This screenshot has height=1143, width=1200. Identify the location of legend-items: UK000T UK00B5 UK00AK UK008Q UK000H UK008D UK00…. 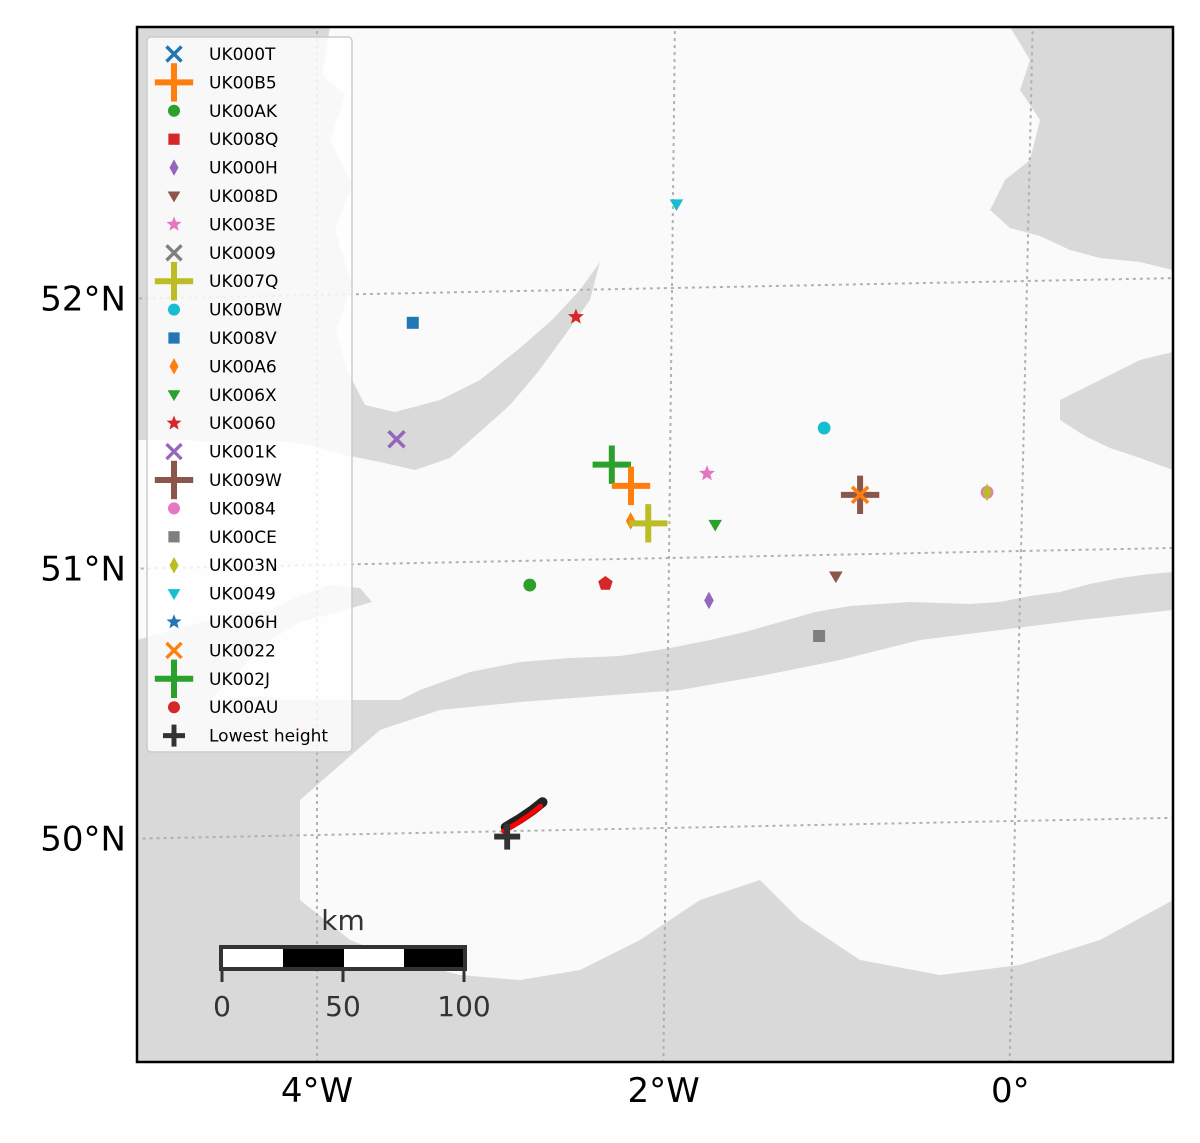
(241, 396).